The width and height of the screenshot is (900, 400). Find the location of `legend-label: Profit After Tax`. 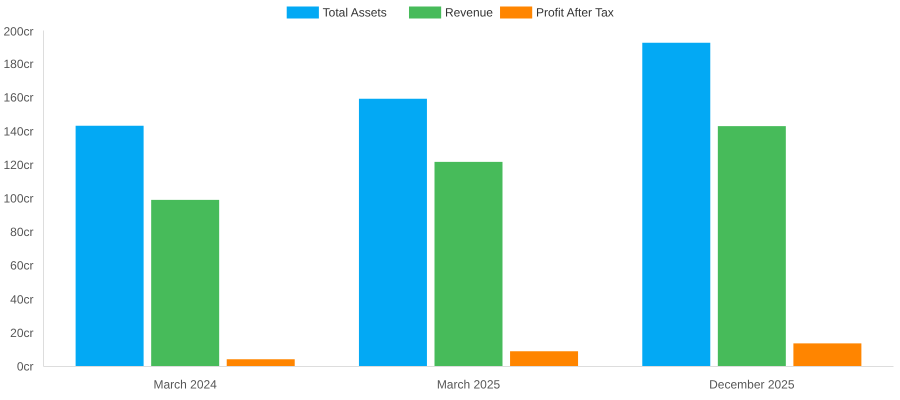

legend-label: Profit After Tax is located at coordinates (575, 13).